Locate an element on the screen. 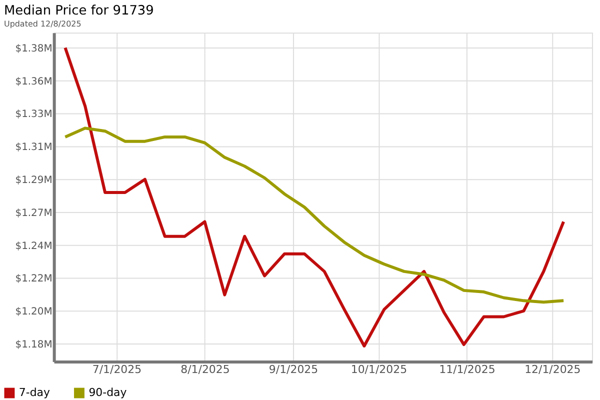 The image size is (600, 400). y-tick-label: $1.22M is located at coordinates (33, 279).